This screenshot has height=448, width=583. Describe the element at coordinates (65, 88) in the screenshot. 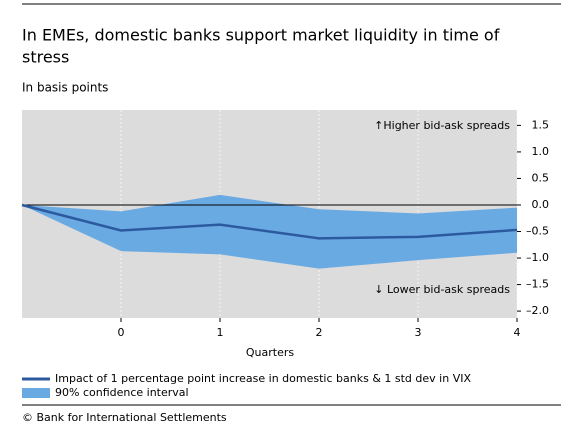

I see `chart-subtitle: In basis points` at that location.